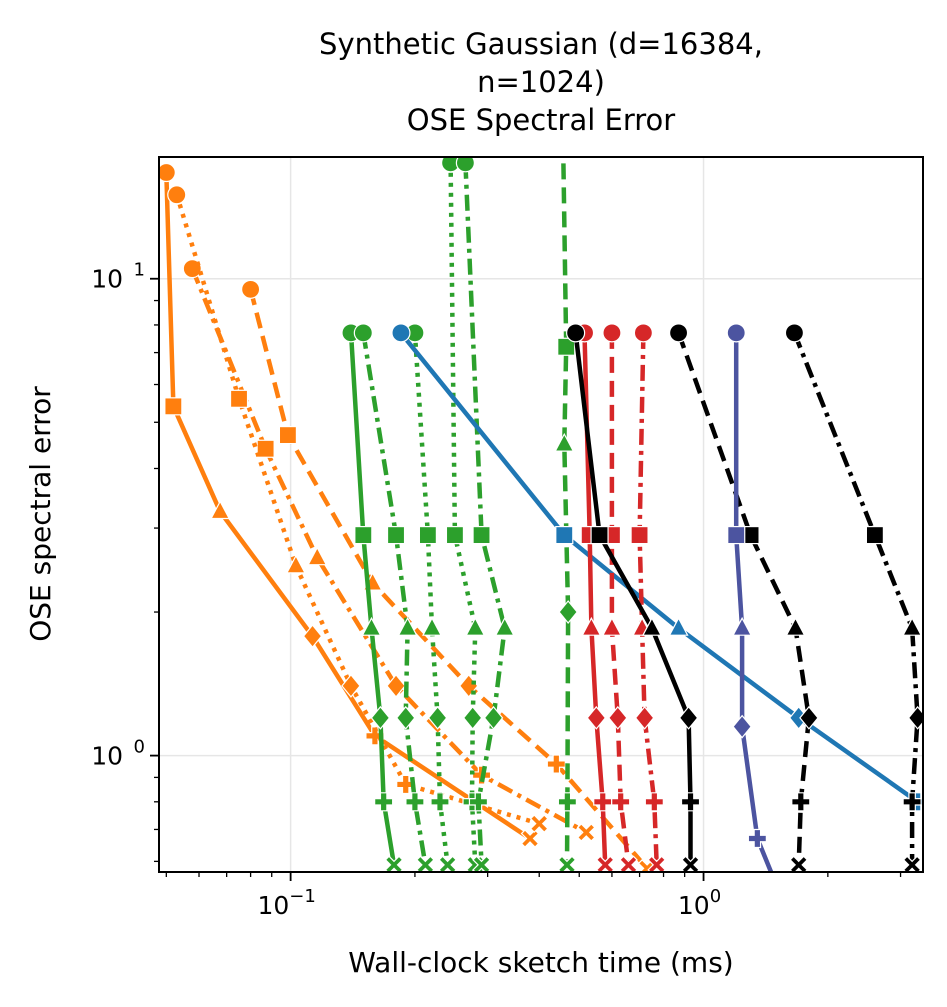 The width and height of the screenshot is (947, 1007). What do you see at coordinates (286, 903) in the screenshot?
I see `x-tick-label: 10⁻¹` at bounding box center [286, 903].